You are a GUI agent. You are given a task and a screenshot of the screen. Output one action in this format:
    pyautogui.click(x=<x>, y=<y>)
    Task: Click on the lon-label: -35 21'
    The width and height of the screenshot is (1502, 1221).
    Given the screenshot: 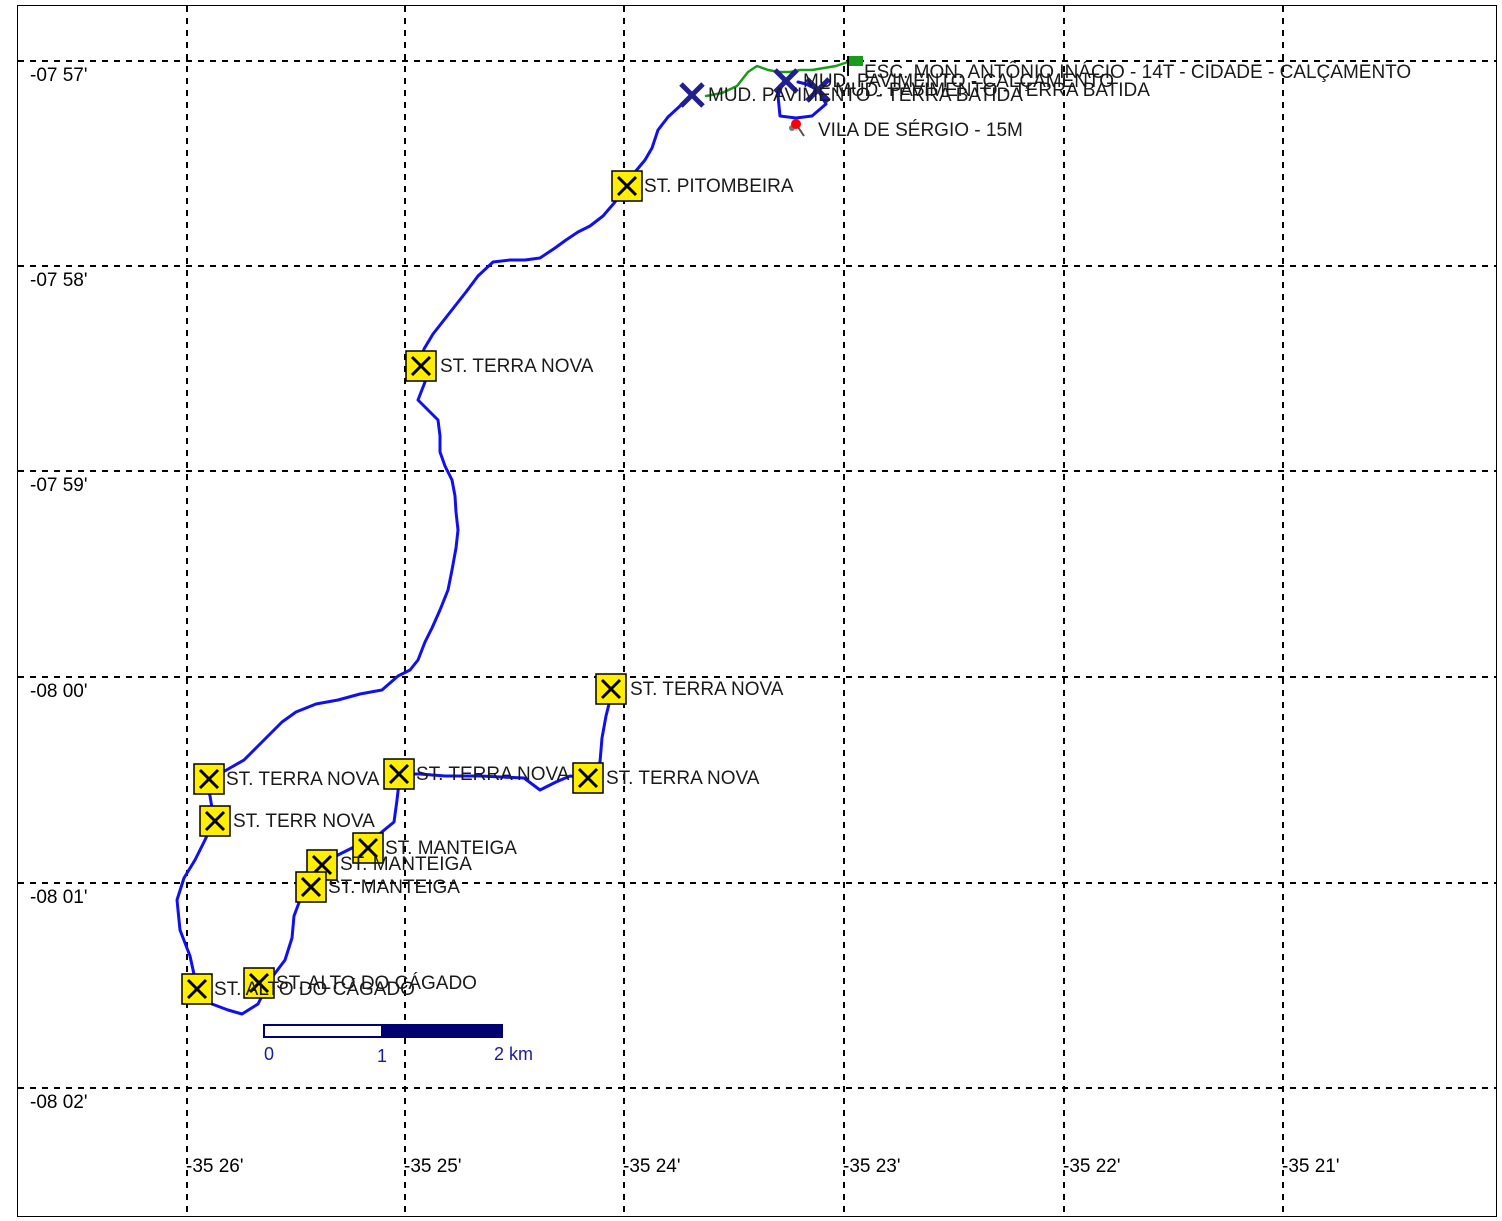 What is the action you would take?
    pyautogui.click(x=1311, y=1166)
    